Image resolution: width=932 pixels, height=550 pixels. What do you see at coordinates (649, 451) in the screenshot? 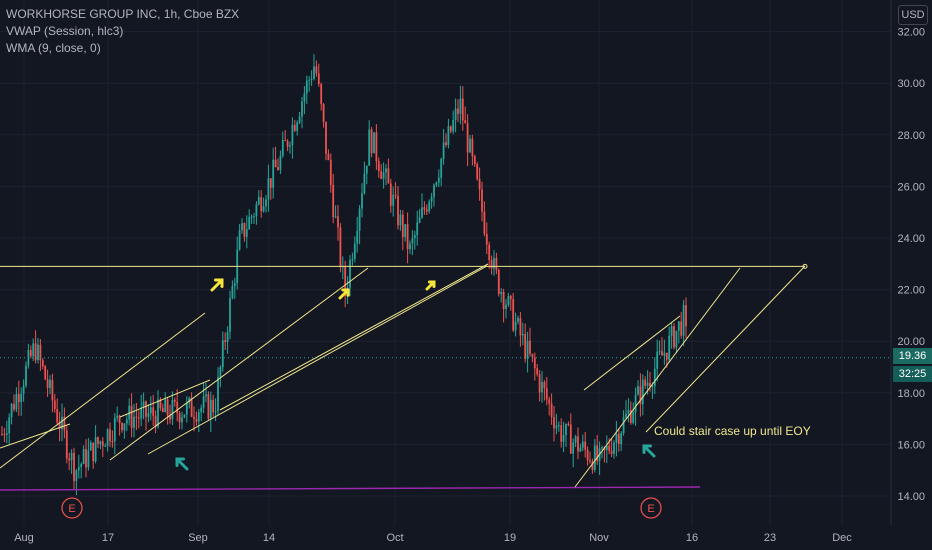
I see `green-arrow-icon` at bounding box center [649, 451].